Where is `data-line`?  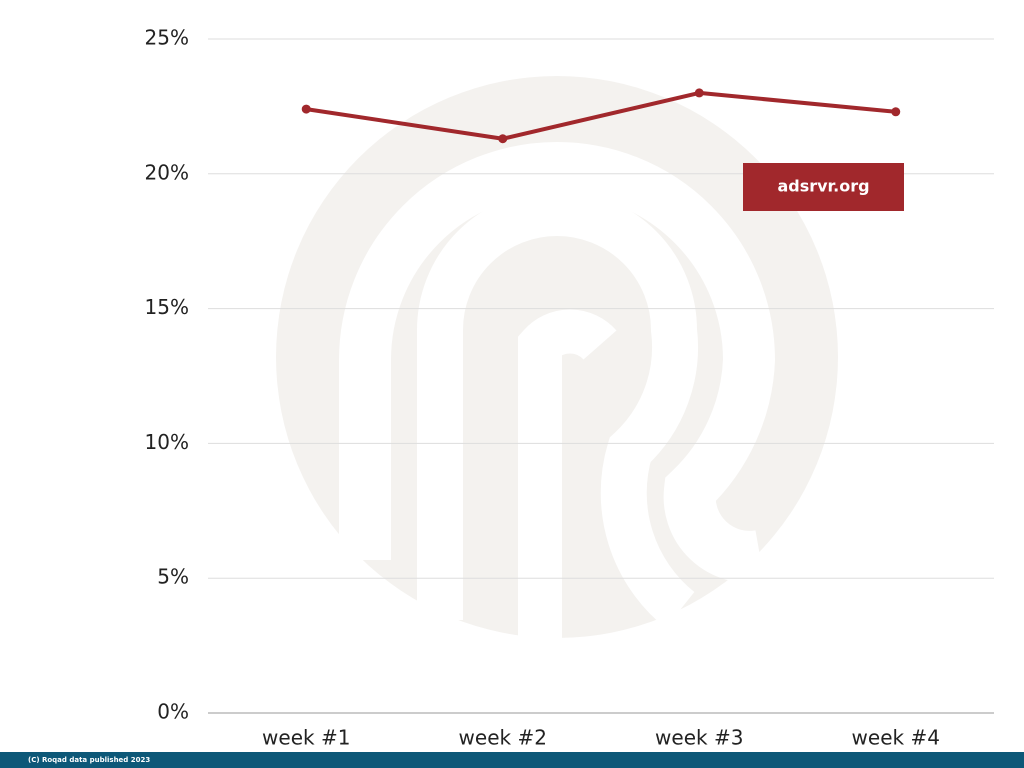
data-line is located at coordinates (600, 115).